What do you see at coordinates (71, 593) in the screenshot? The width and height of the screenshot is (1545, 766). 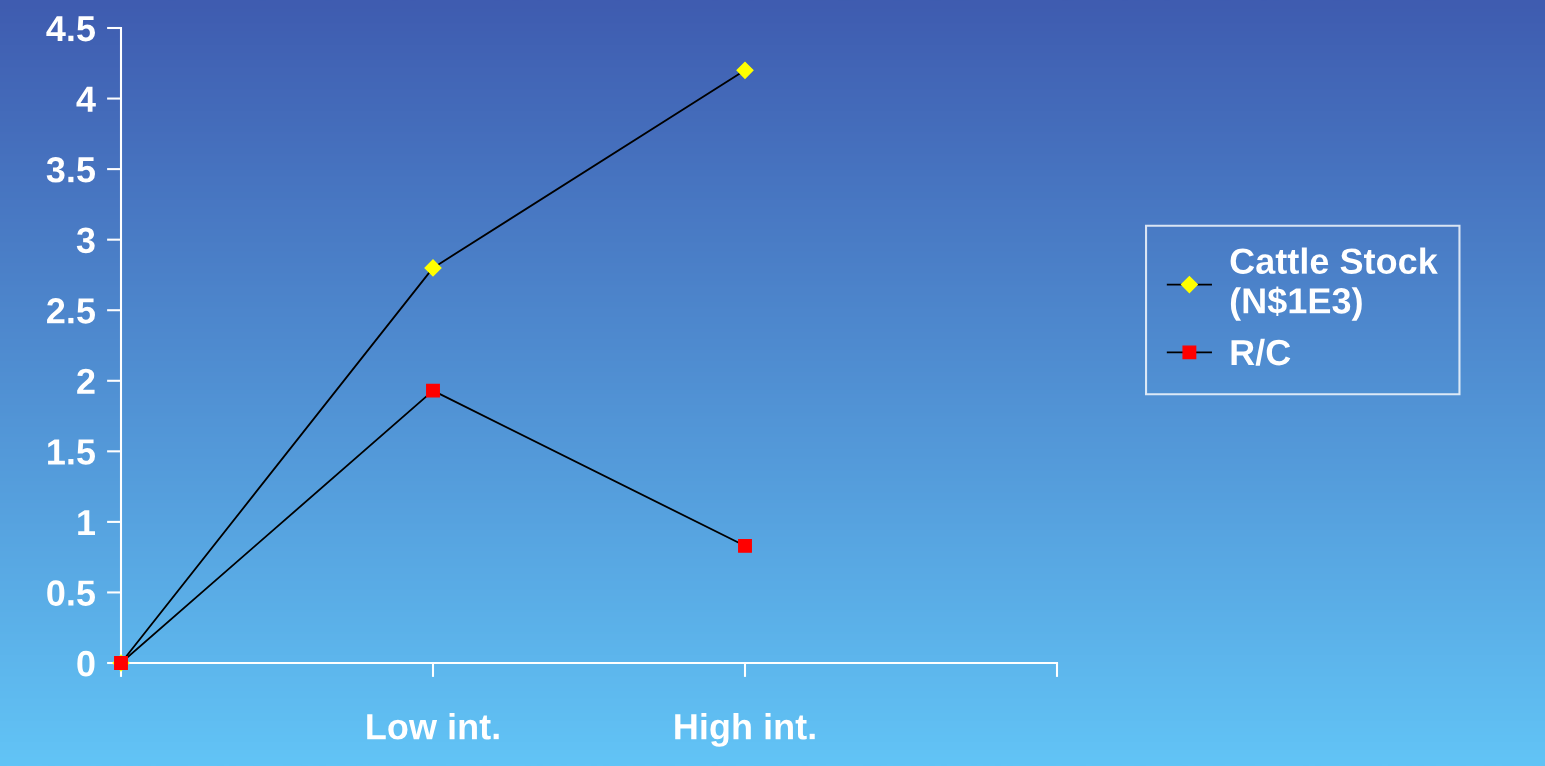 I see `y-tick-label: 0.5` at bounding box center [71, 593].